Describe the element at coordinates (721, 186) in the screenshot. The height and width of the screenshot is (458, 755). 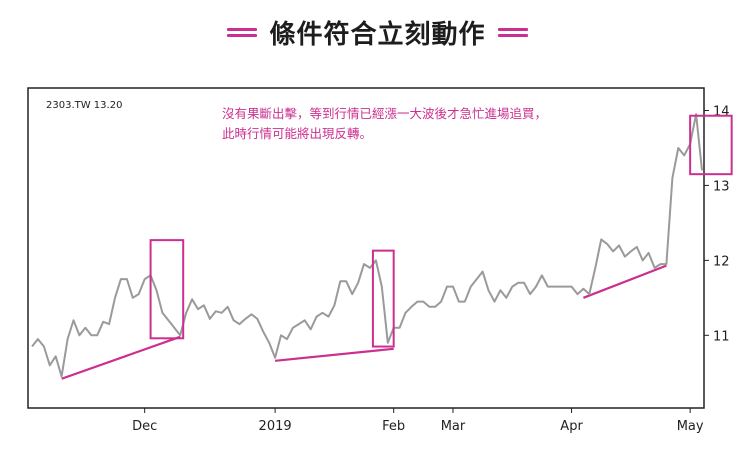
I see `y-tick-label-13: 13` at that location.